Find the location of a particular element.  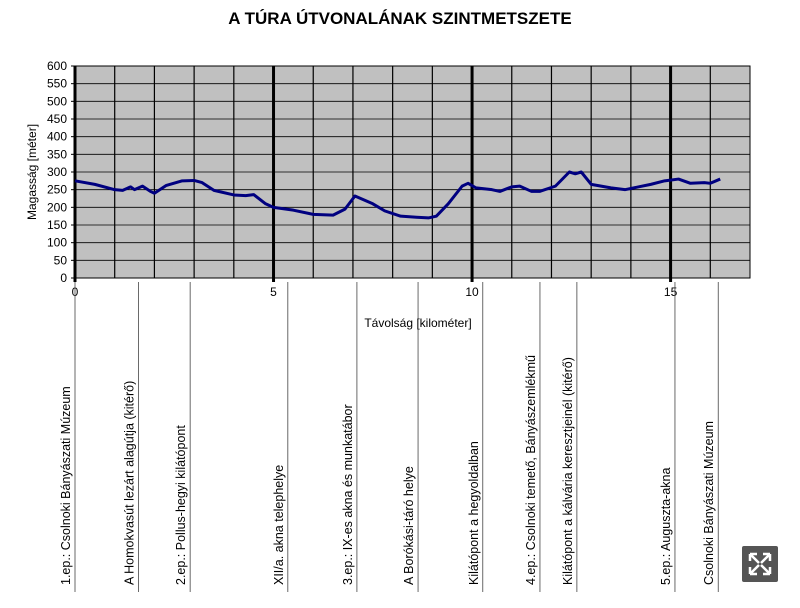

expand-icon is located at coordinates (760, 564).